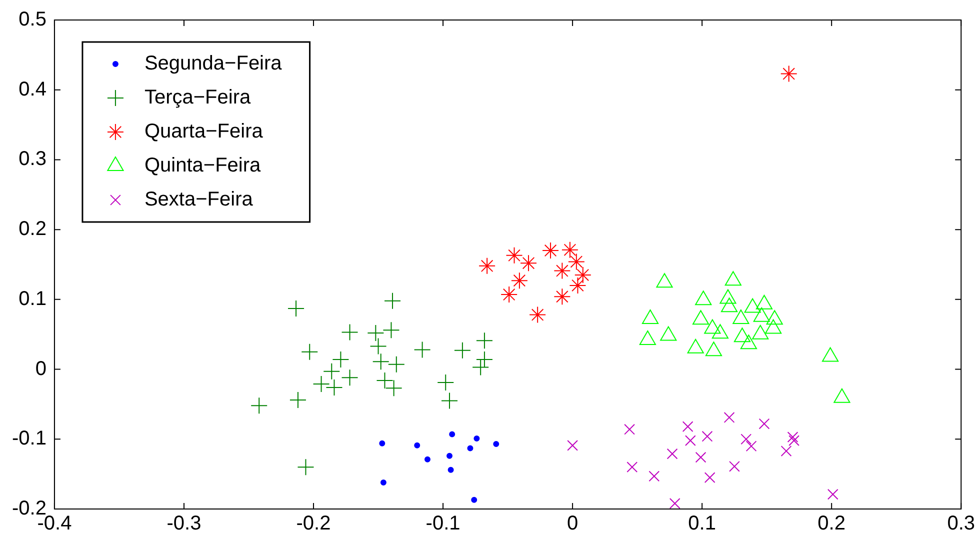  I want to click on y-tick-label: 0.1, so click(32, 299).